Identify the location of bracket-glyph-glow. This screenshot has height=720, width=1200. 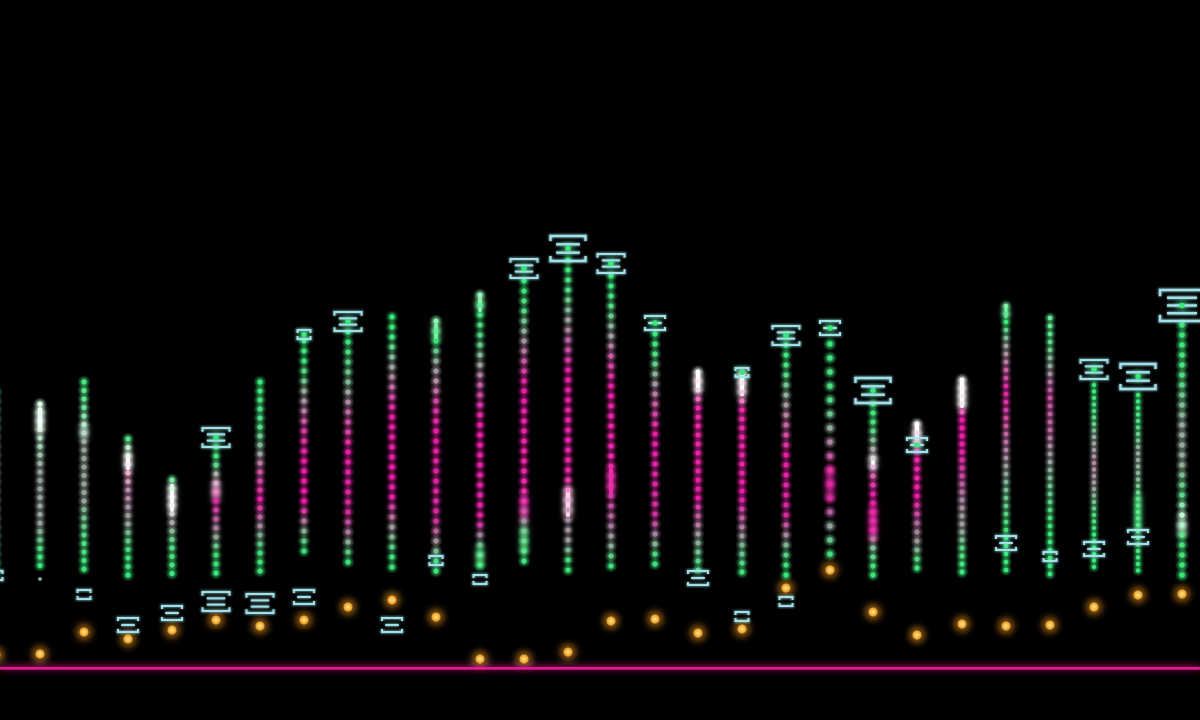
(786, 601).